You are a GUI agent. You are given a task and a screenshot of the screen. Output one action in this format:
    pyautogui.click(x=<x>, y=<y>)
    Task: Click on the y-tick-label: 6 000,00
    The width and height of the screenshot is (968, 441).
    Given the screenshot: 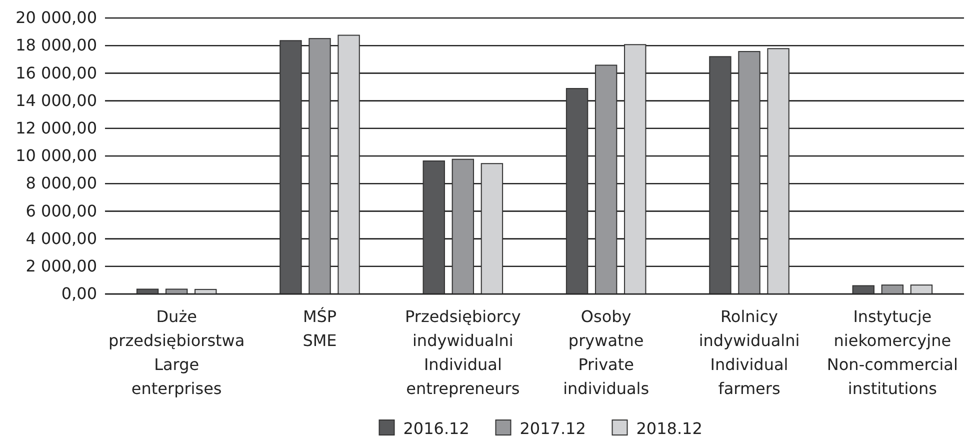 What is the action you would take?
    pyautogui.click(x=61, y=210)
    